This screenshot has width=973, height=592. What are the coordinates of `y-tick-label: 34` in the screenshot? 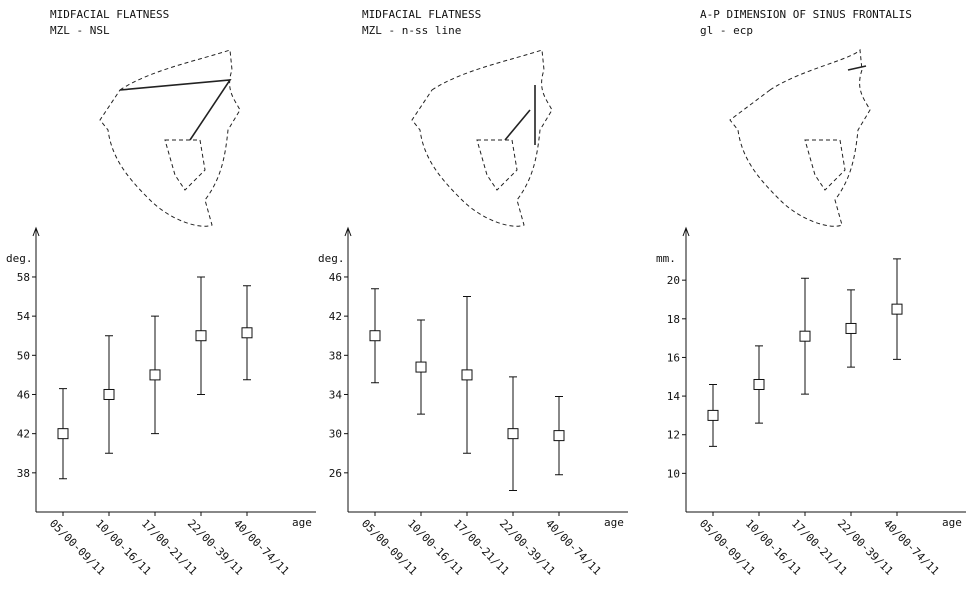 It's located at (336, 394).